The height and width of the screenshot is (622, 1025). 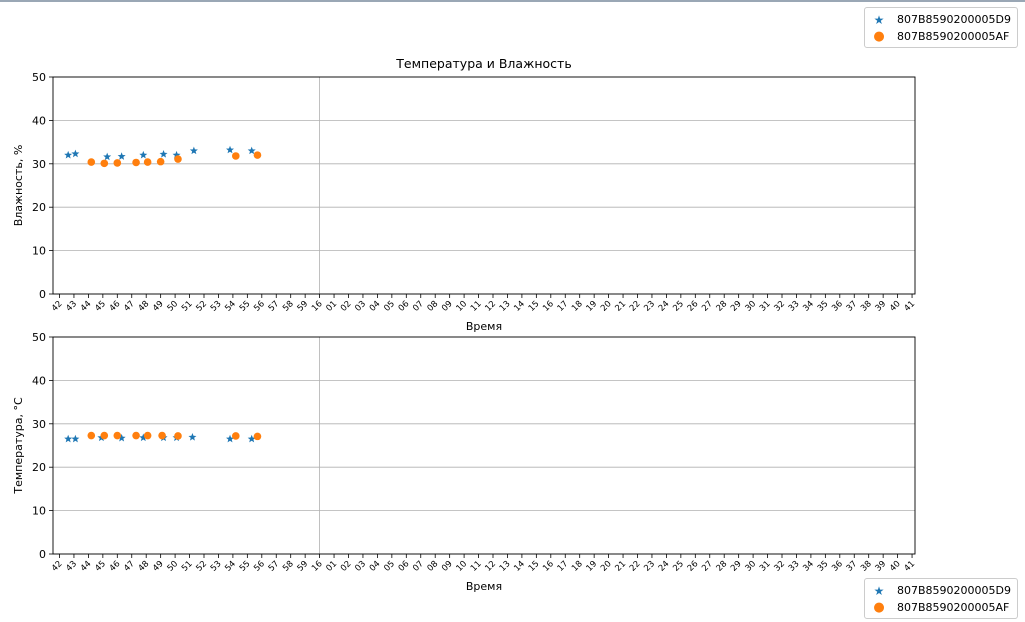 I want to click on x-tick-label: 15, so click(x=534, y=566).